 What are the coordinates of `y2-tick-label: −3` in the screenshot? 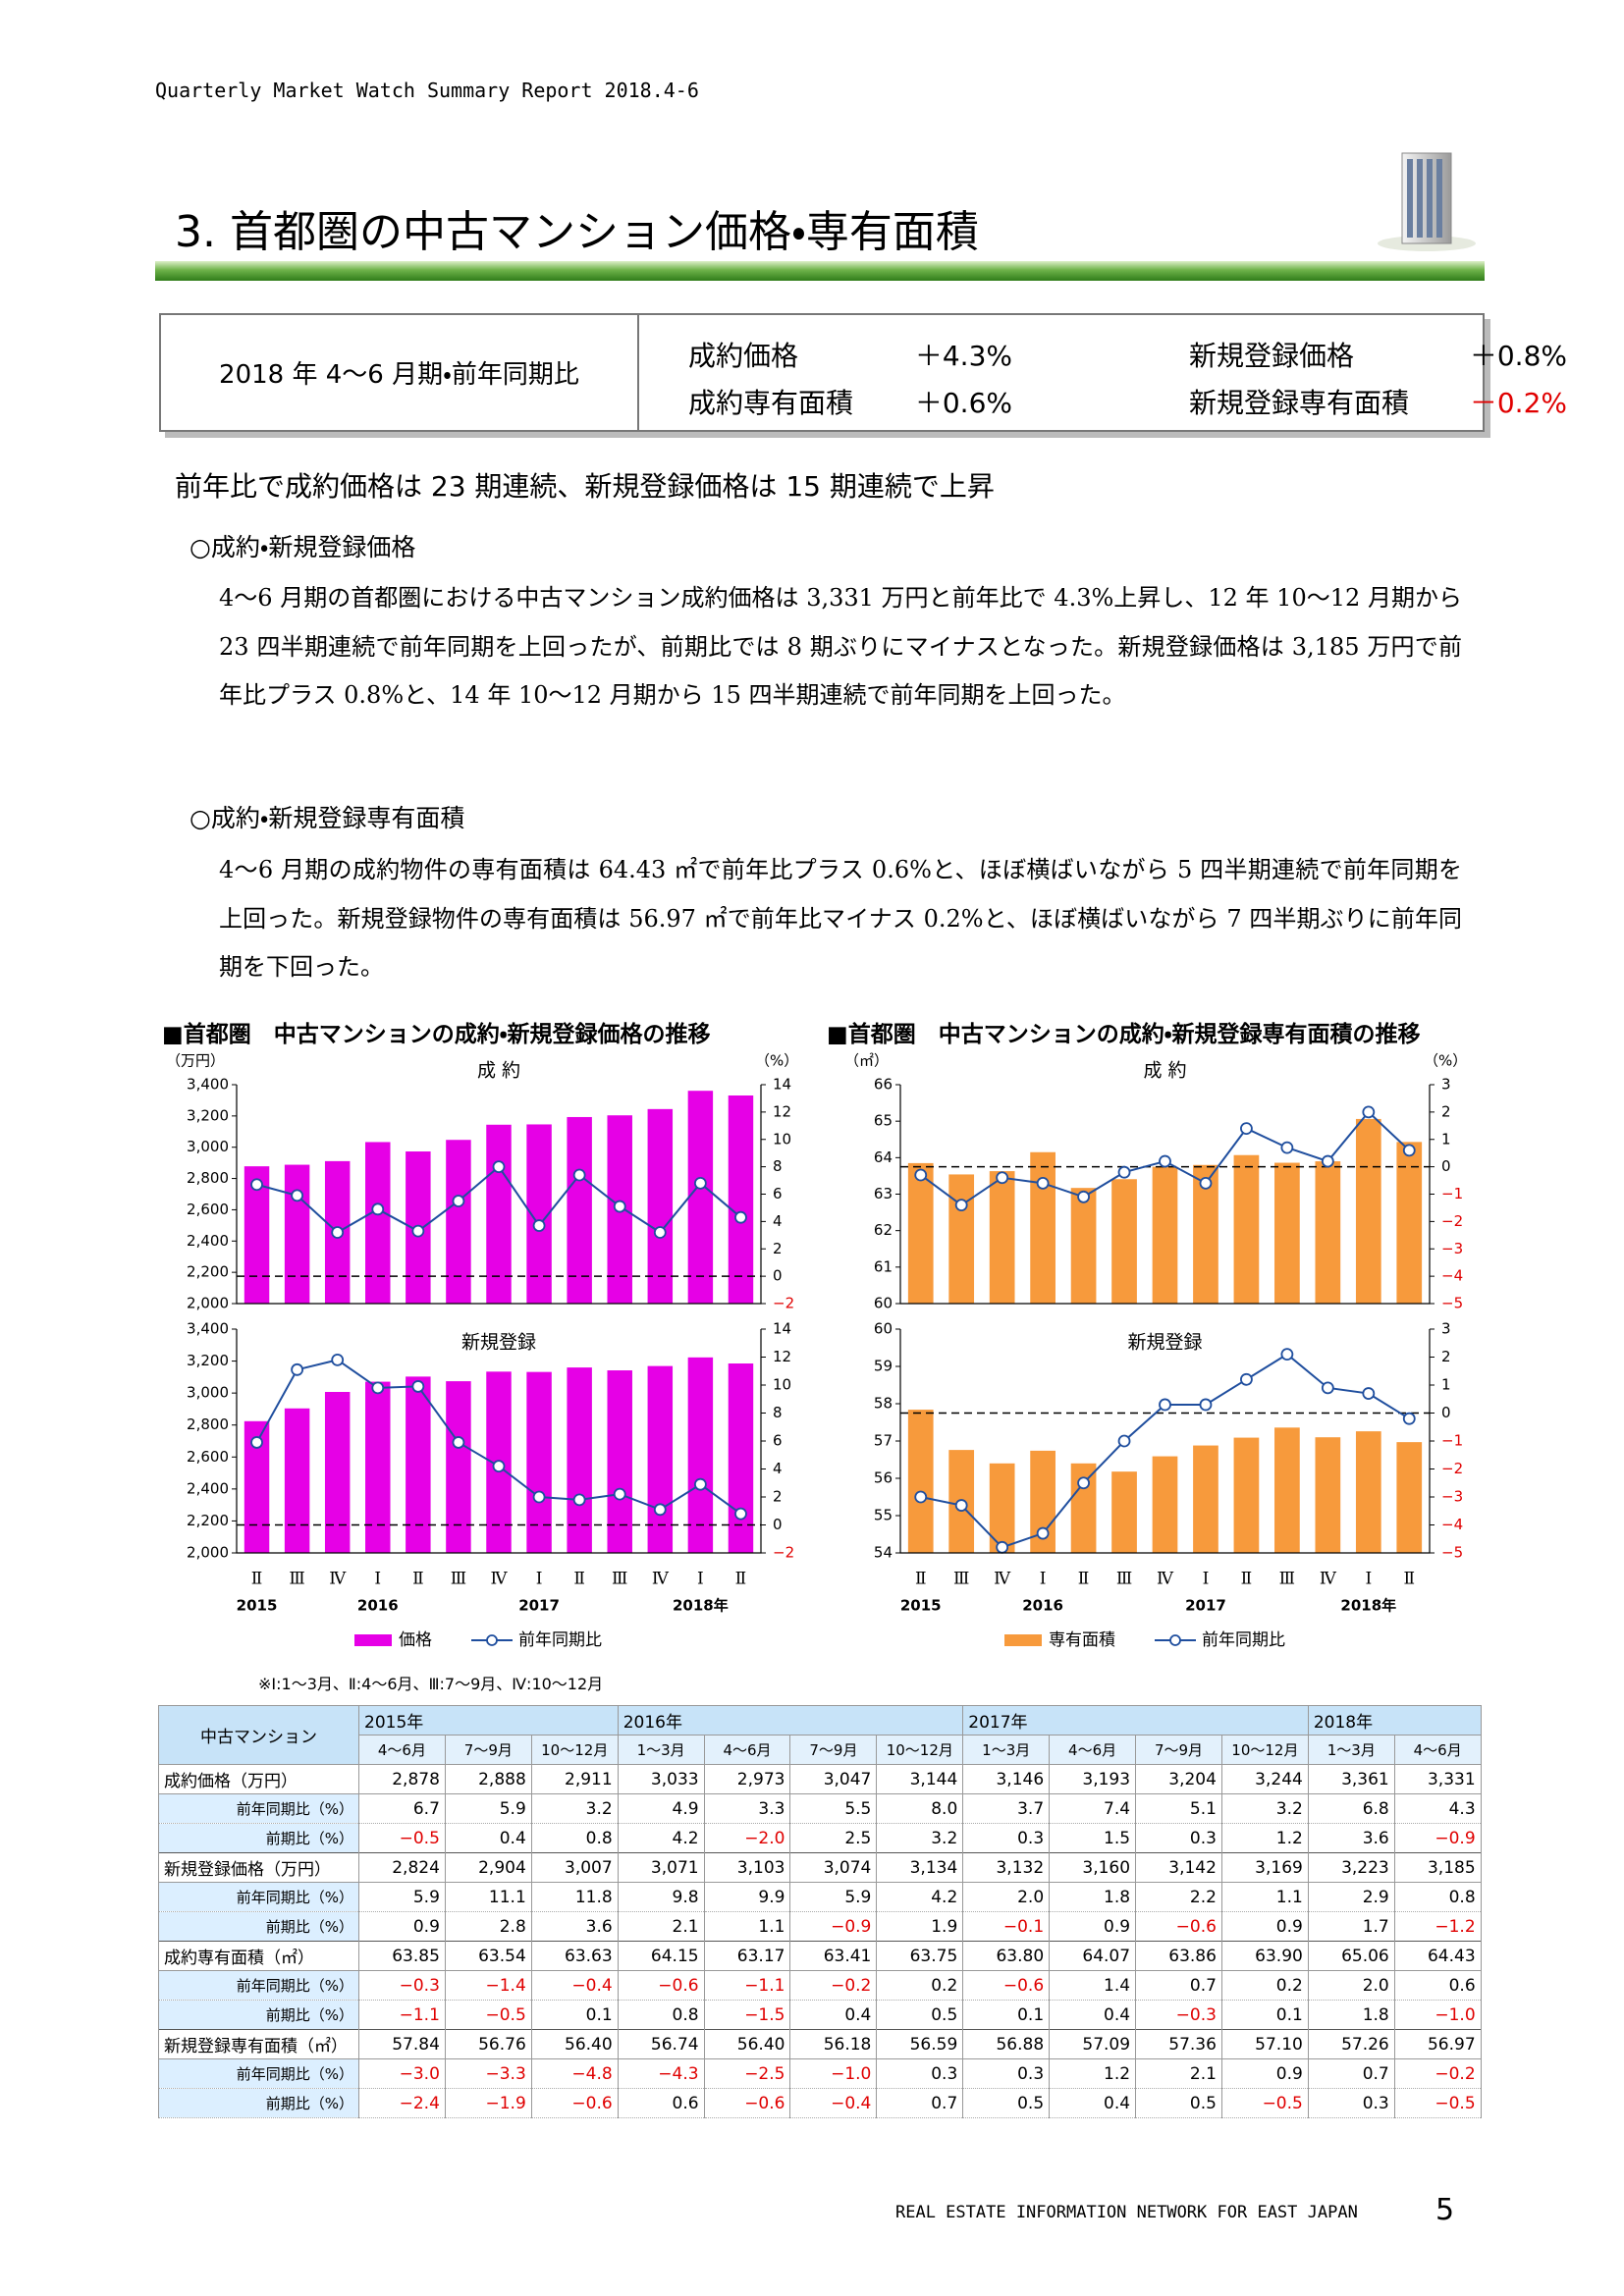 It's located at (1452, 1248).